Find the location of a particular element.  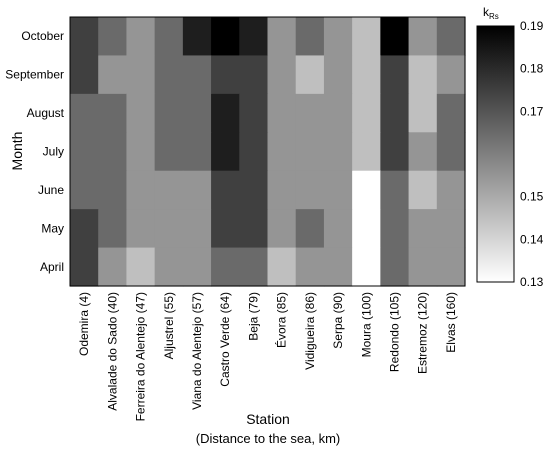

colorbar-gradient is located at coordinates (495, 154).